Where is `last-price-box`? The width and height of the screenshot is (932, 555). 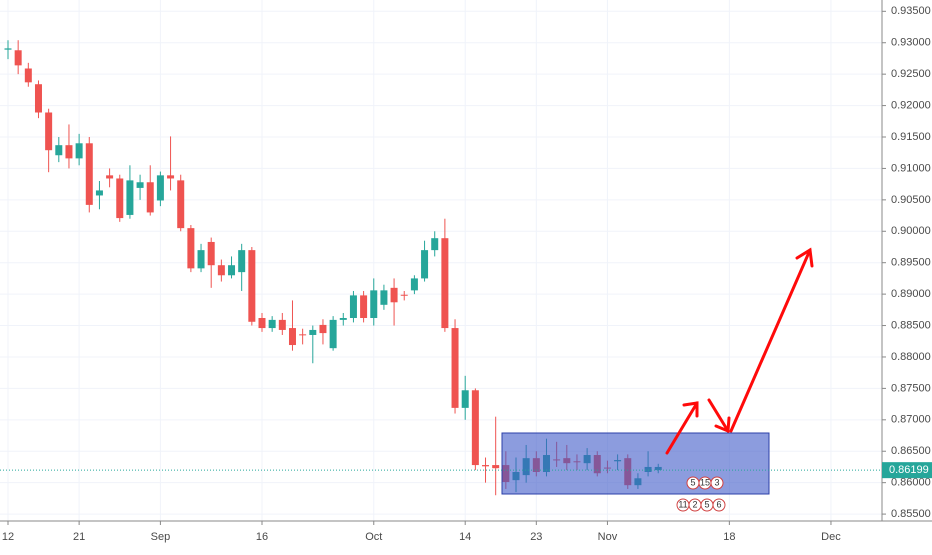 last-price-box is located at coordinates (907, 470).